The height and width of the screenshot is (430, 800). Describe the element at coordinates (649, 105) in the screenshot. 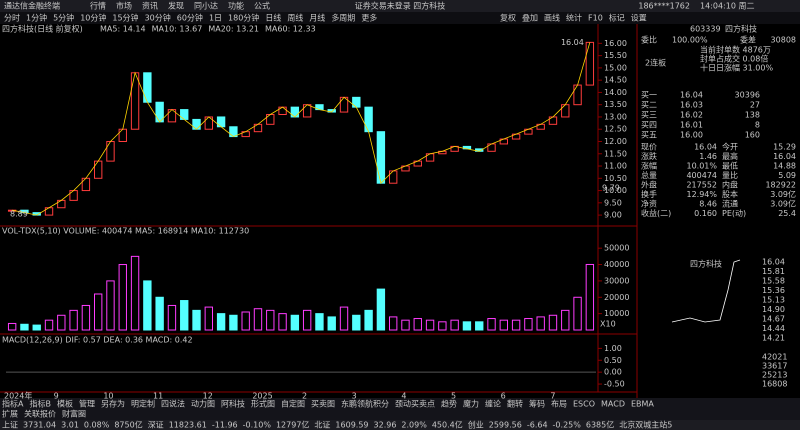

I see `book-label: 买二` at that location.